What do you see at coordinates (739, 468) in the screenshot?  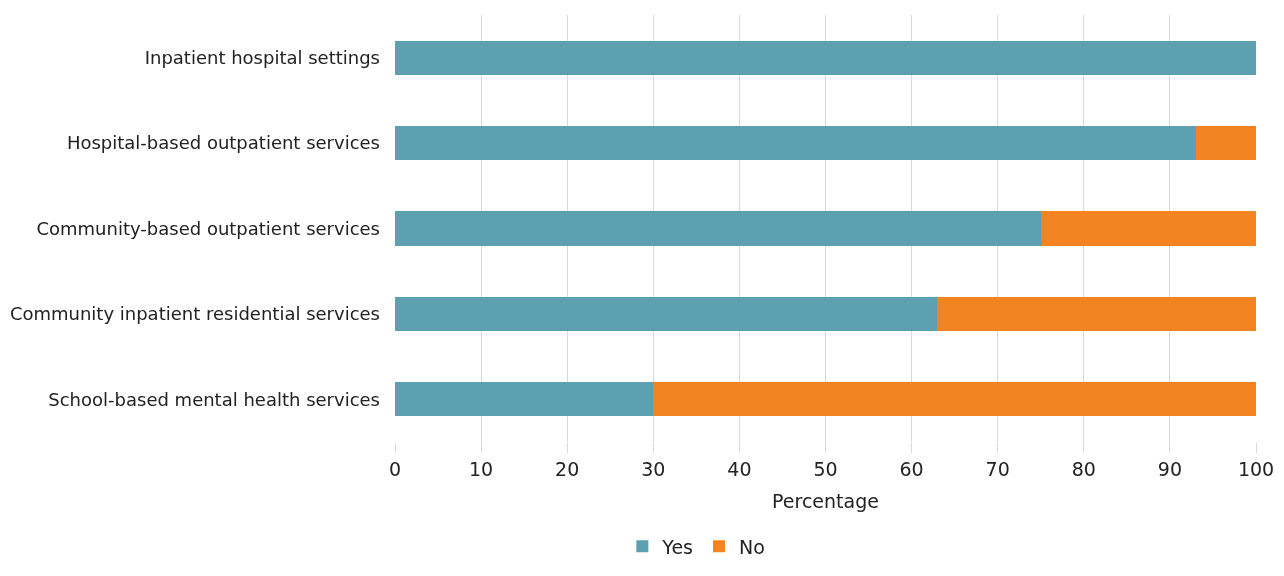 I see `x-tick-label: 40` at bounding box center [739, 468].